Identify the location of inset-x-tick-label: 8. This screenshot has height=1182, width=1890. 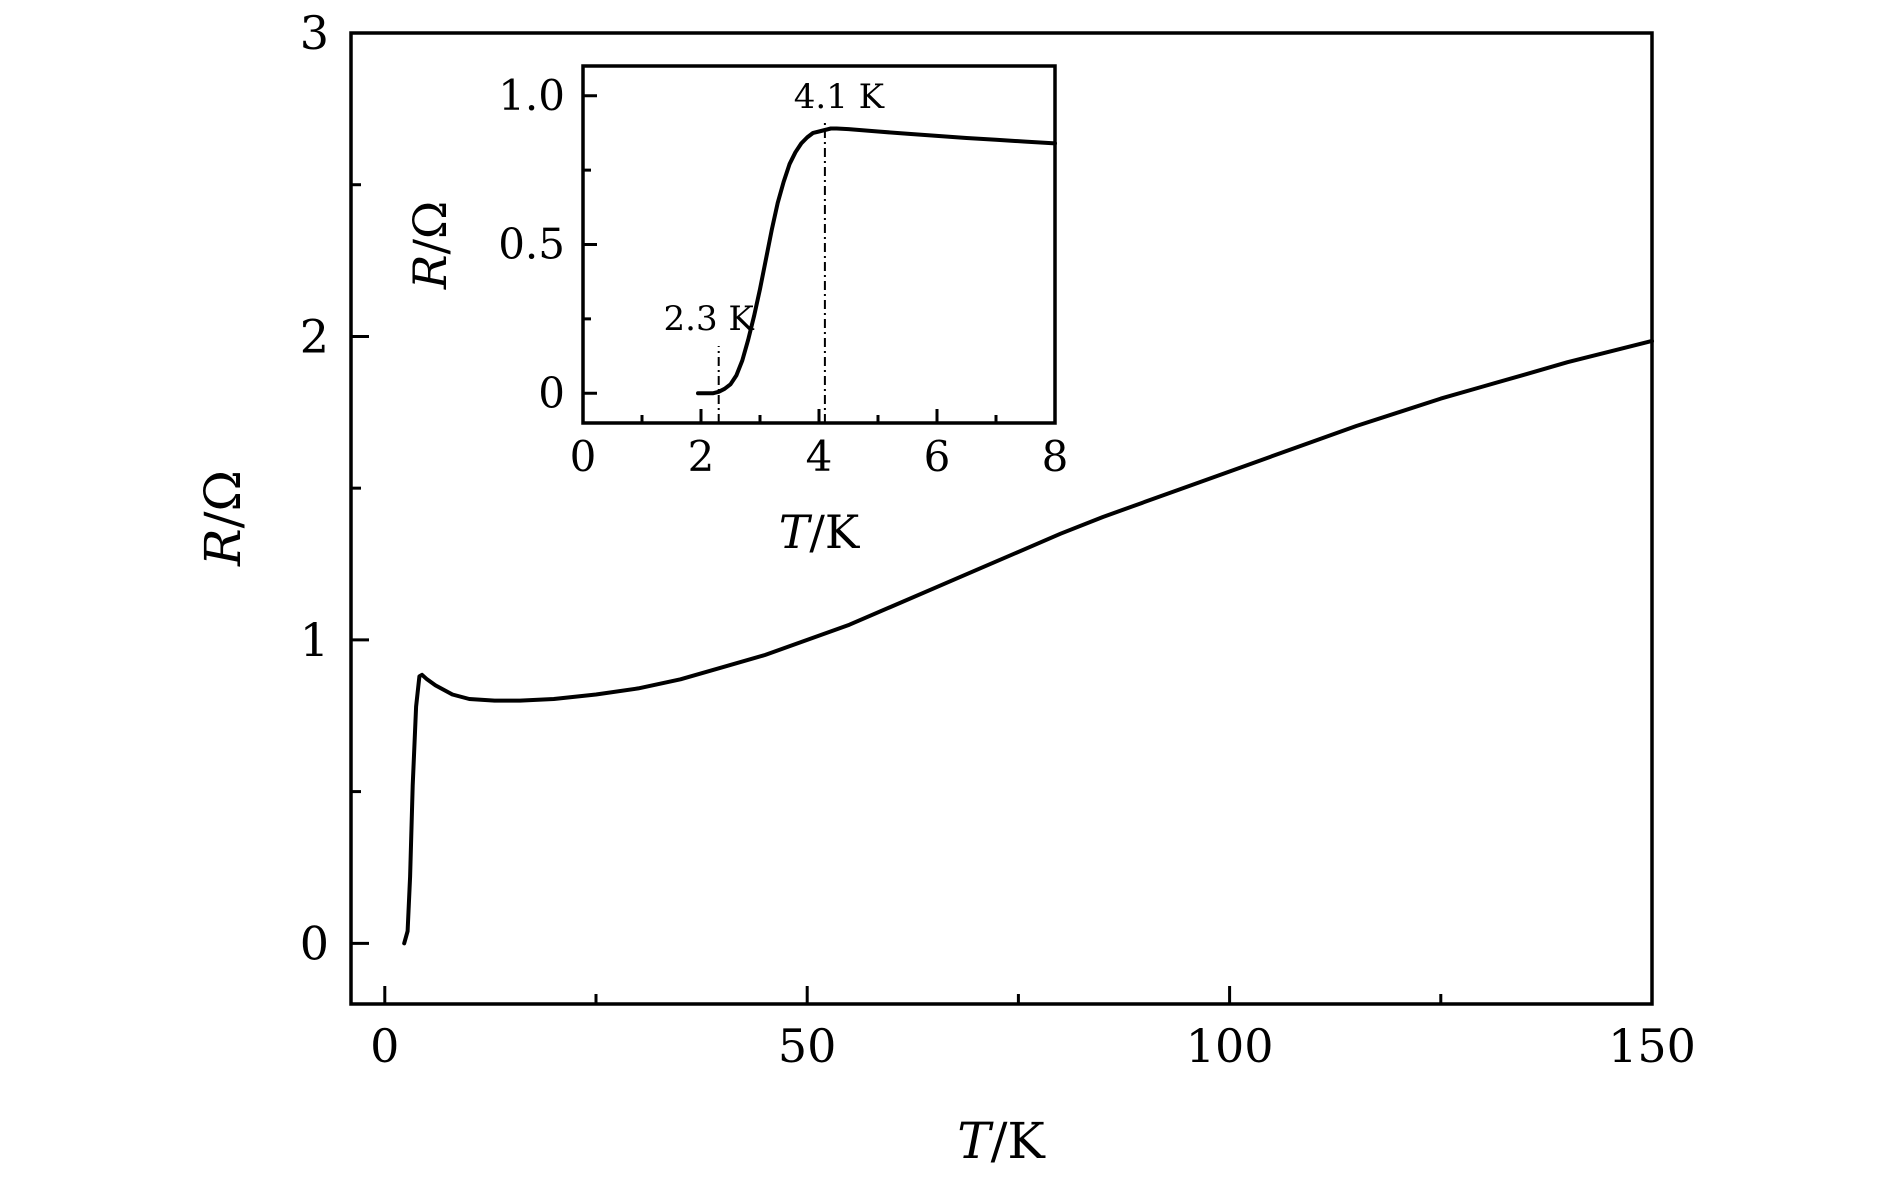
(1055, 456).